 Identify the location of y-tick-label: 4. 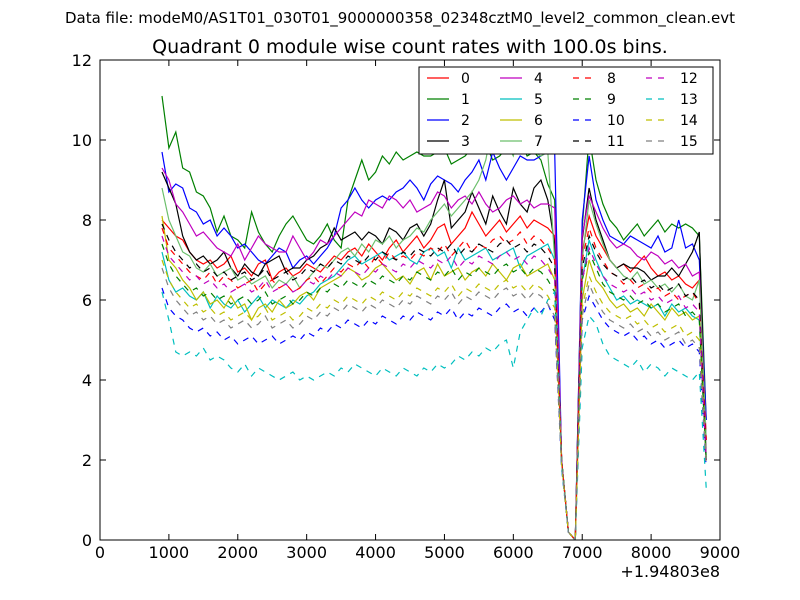
(87, 380).